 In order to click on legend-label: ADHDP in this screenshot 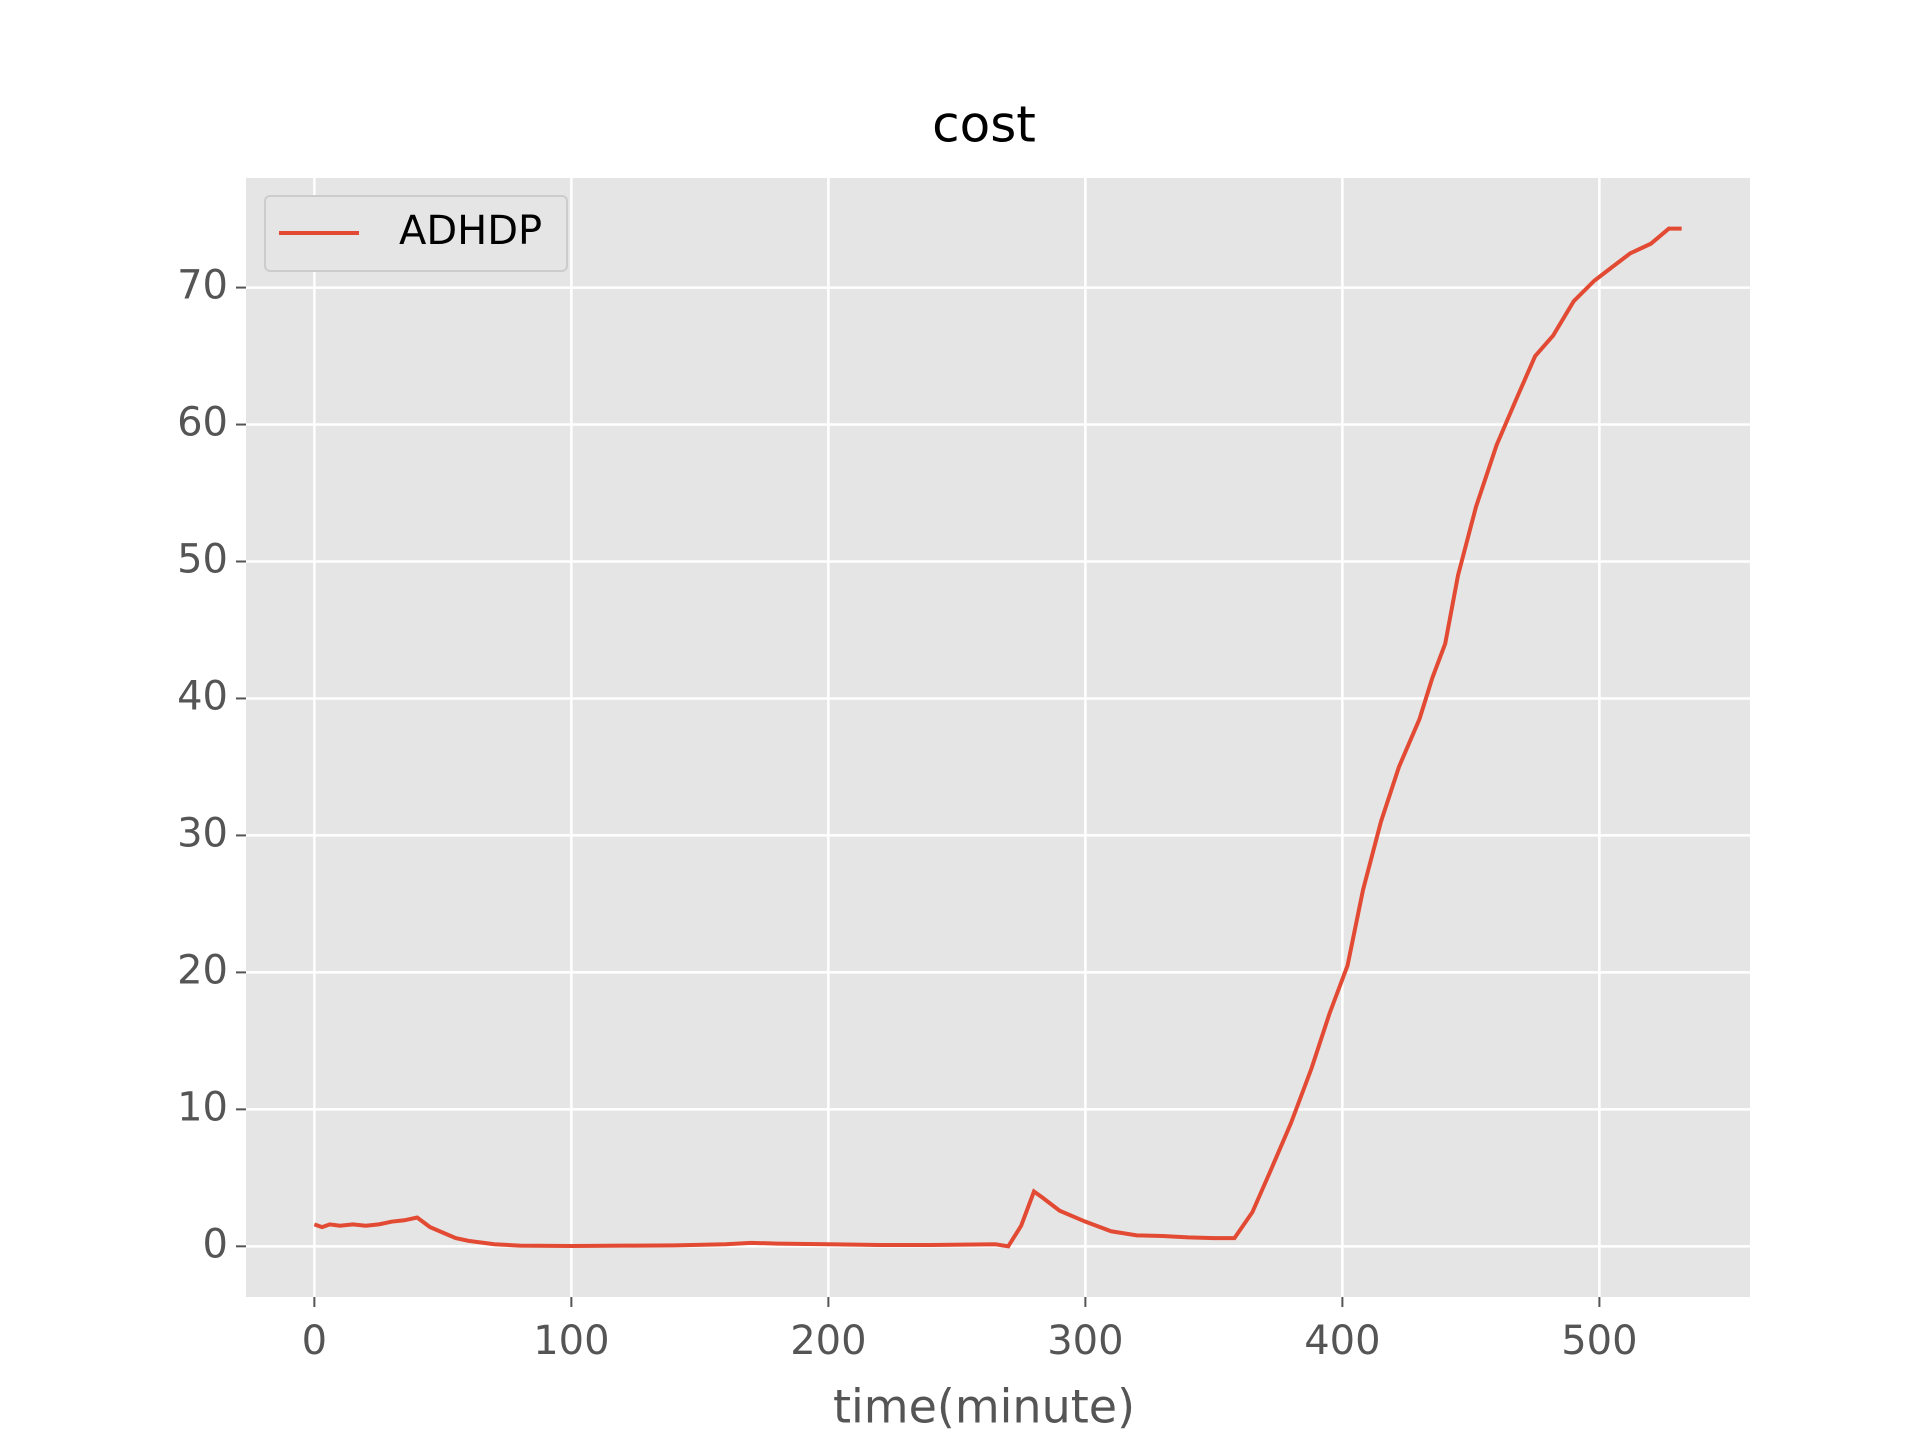, I will do `click(470, 231)`.